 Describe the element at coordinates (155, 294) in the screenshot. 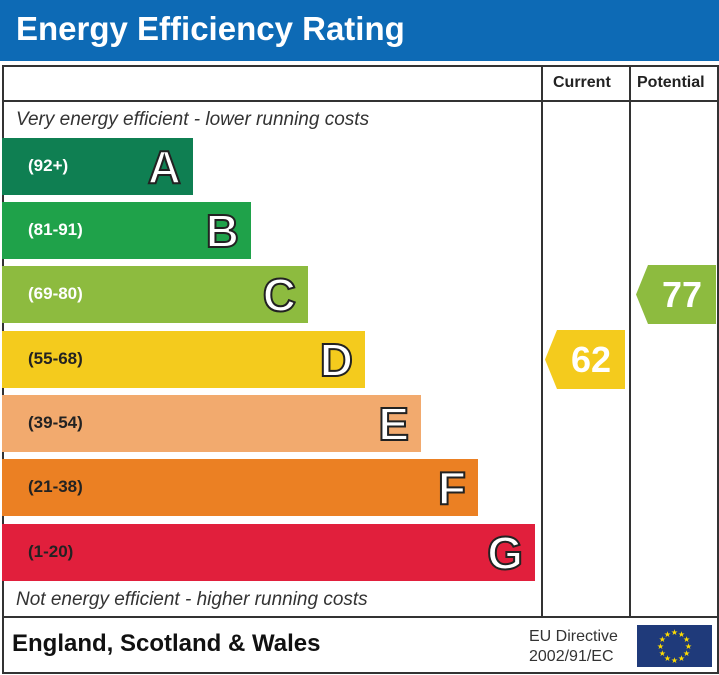

I see `band-c: (69-80) C` at that location.